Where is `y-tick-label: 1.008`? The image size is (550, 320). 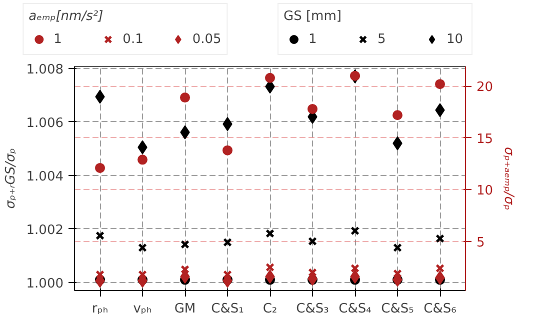 y-tick-label: 1.008 is located at coordinates (45, 70).